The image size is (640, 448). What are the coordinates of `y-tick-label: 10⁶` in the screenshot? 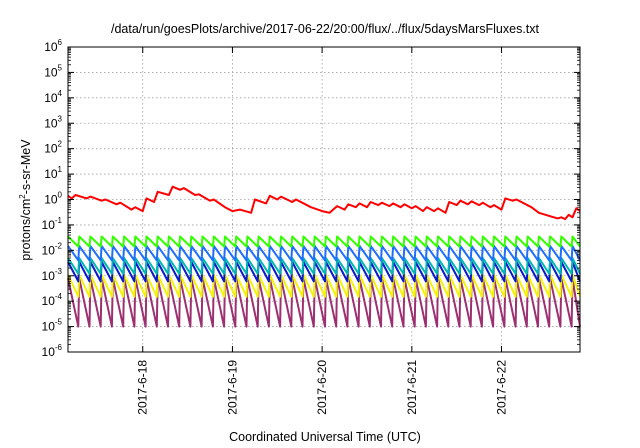 It's located at (53, 46).